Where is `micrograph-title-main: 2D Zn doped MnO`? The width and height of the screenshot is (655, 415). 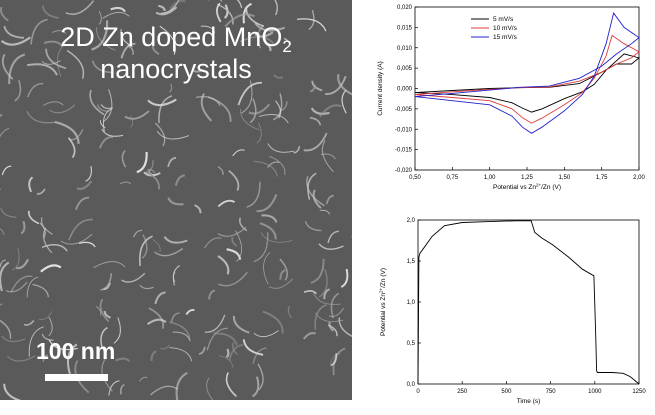 micrograph-title-main: 2D Zn doped MnO is located at coordinates (171, 37).